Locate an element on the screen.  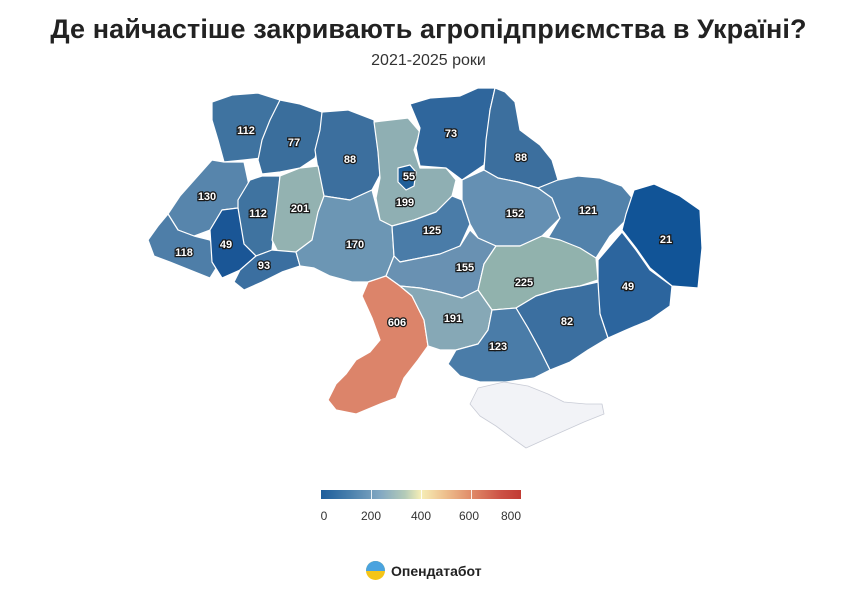
chart-subtitle: 2021-2025 роки is located at coordinates (428, 60).